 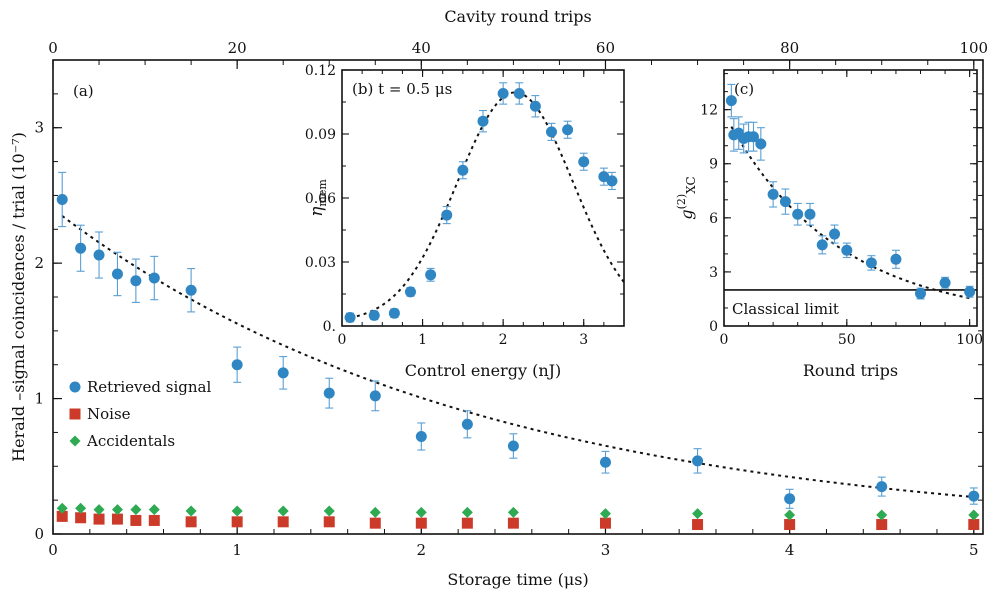 I want to click on y-tick-label: 0.12, so click(x=320, y=71).